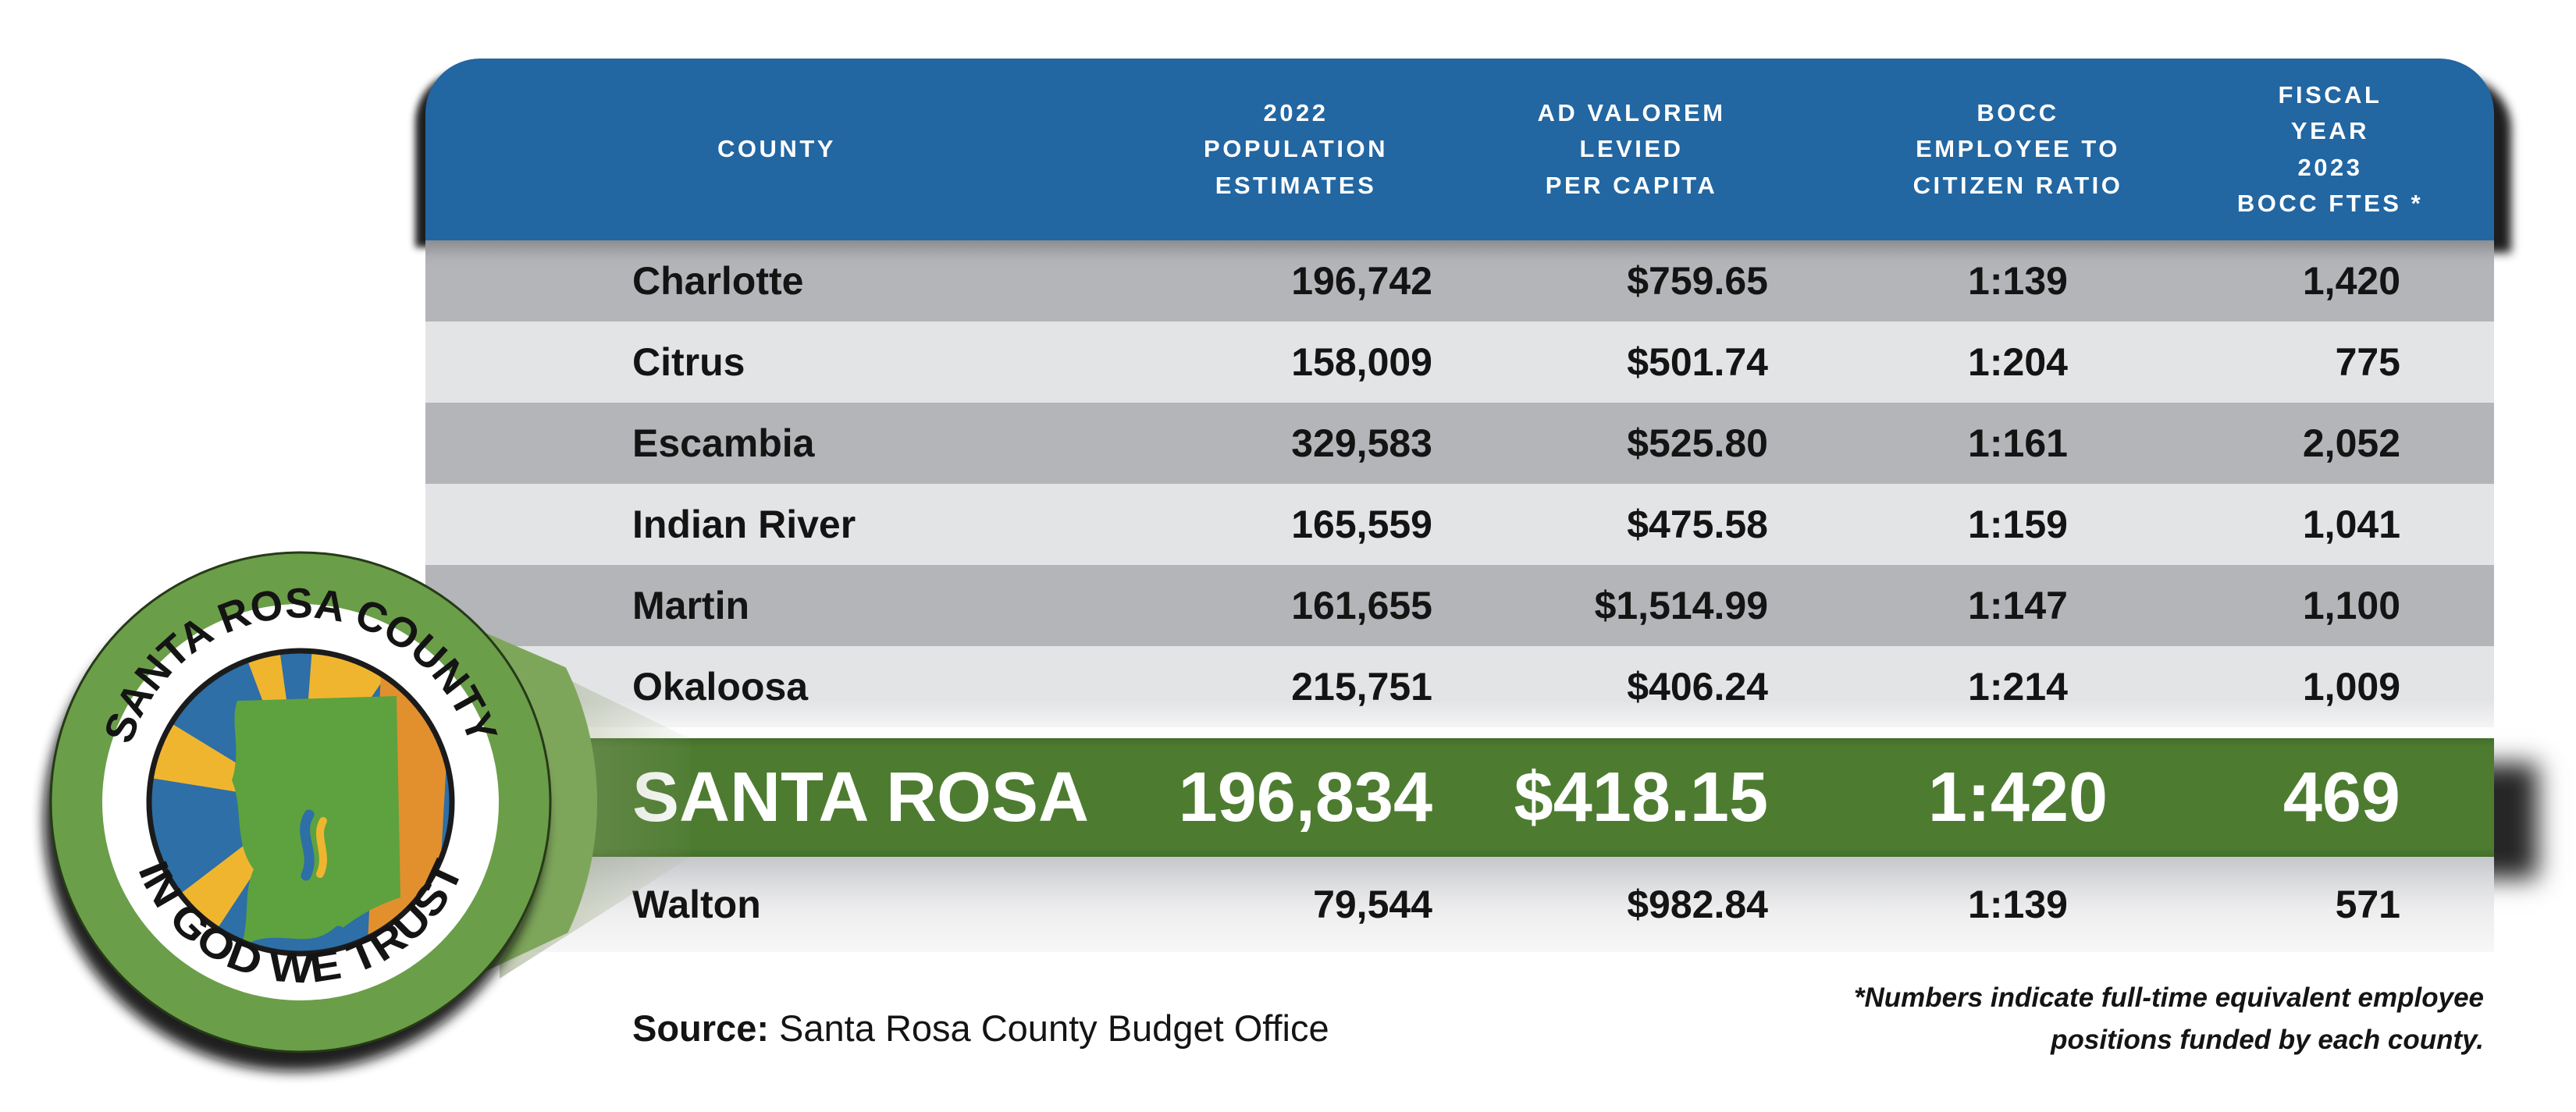  What do you see at coordinates (2351, 687) in the screenshot?
I see `ftes-cell: 1,009` at bounding box center [2351, 687].